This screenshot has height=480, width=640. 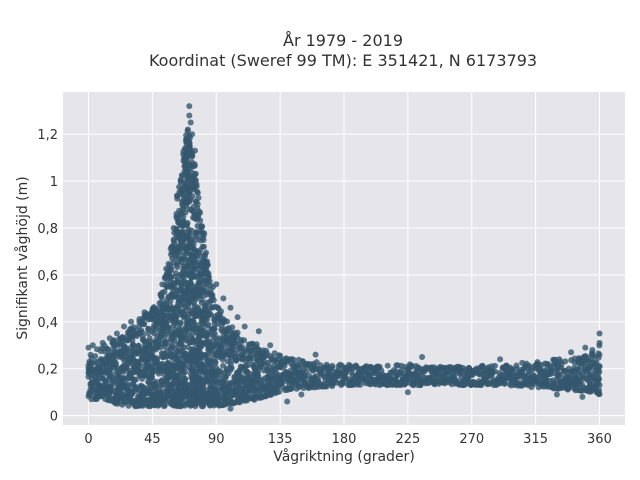 What do you see at coordinates (599, 439) in the screenshot?
I see `x-tick-label: 360` at bounding box center [599, 439].